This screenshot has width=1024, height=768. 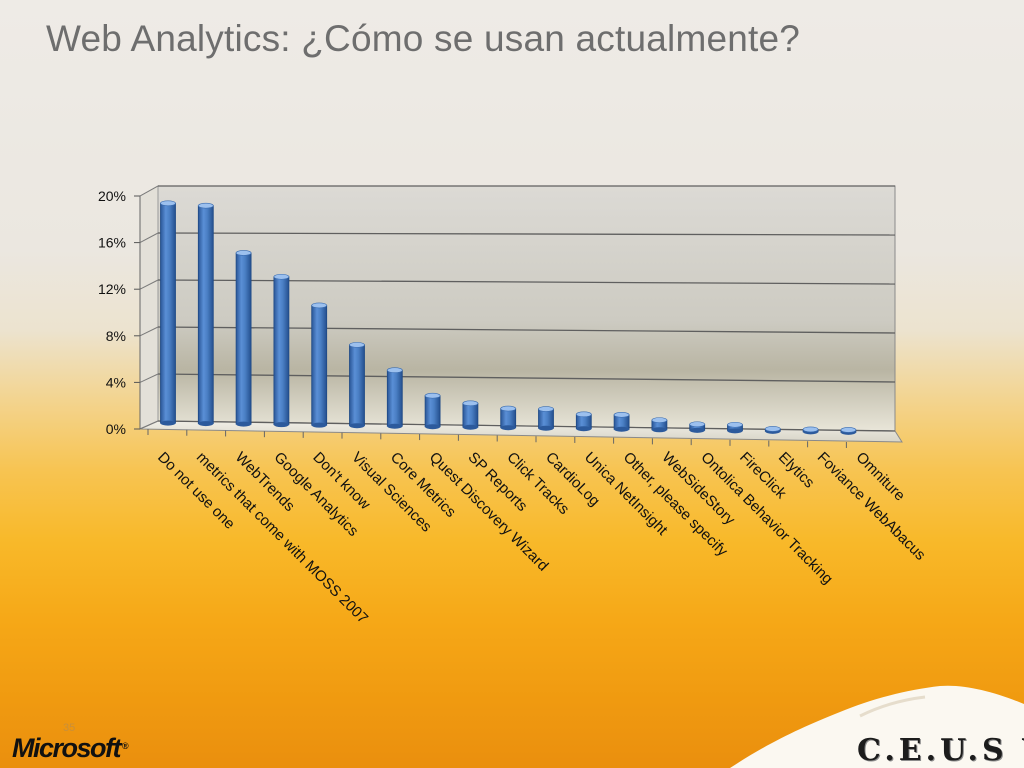 What do you see at coordinates (526, 234) in the screenshot?
I see `gridline` at bounding box center [526, 234].